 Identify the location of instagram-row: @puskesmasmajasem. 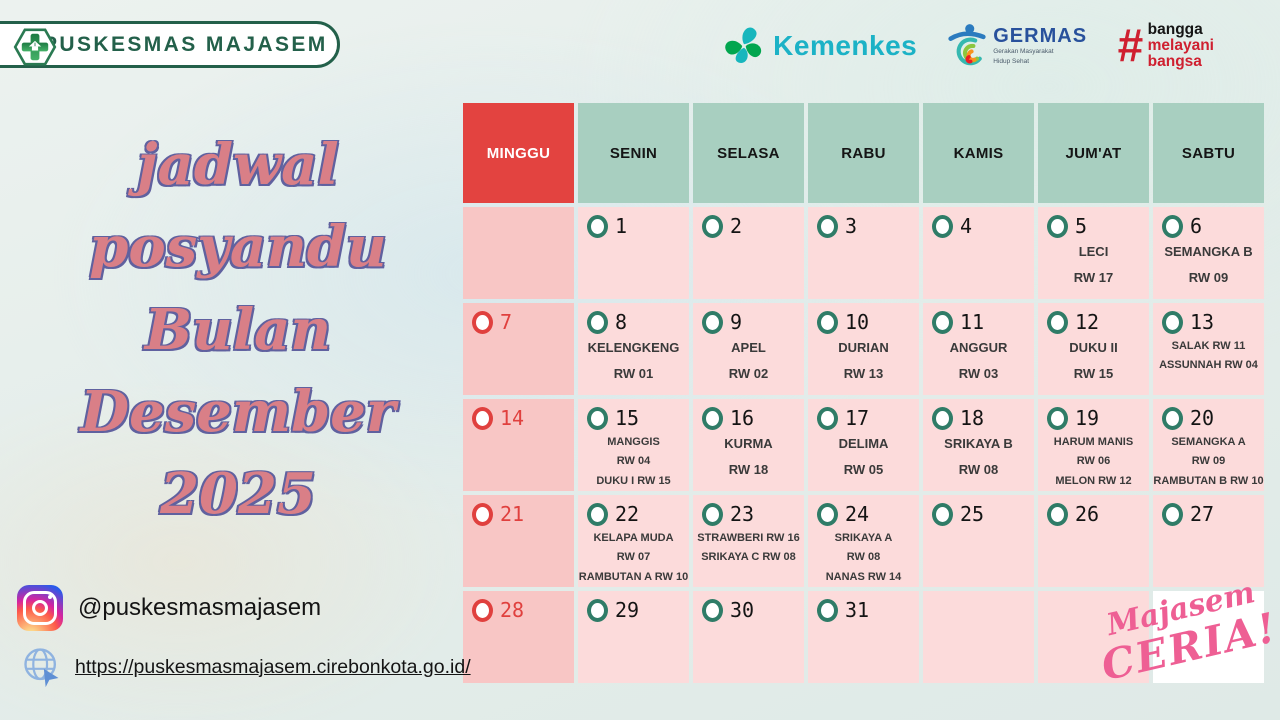
(169, 608).